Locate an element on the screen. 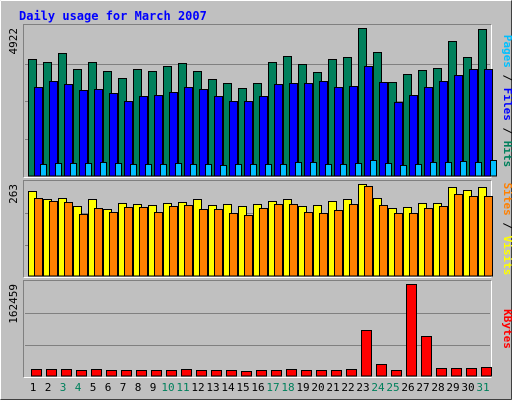 The image size is (512, 400). x-tick-label-day-31: 31 is located at coordinates (482, 387).